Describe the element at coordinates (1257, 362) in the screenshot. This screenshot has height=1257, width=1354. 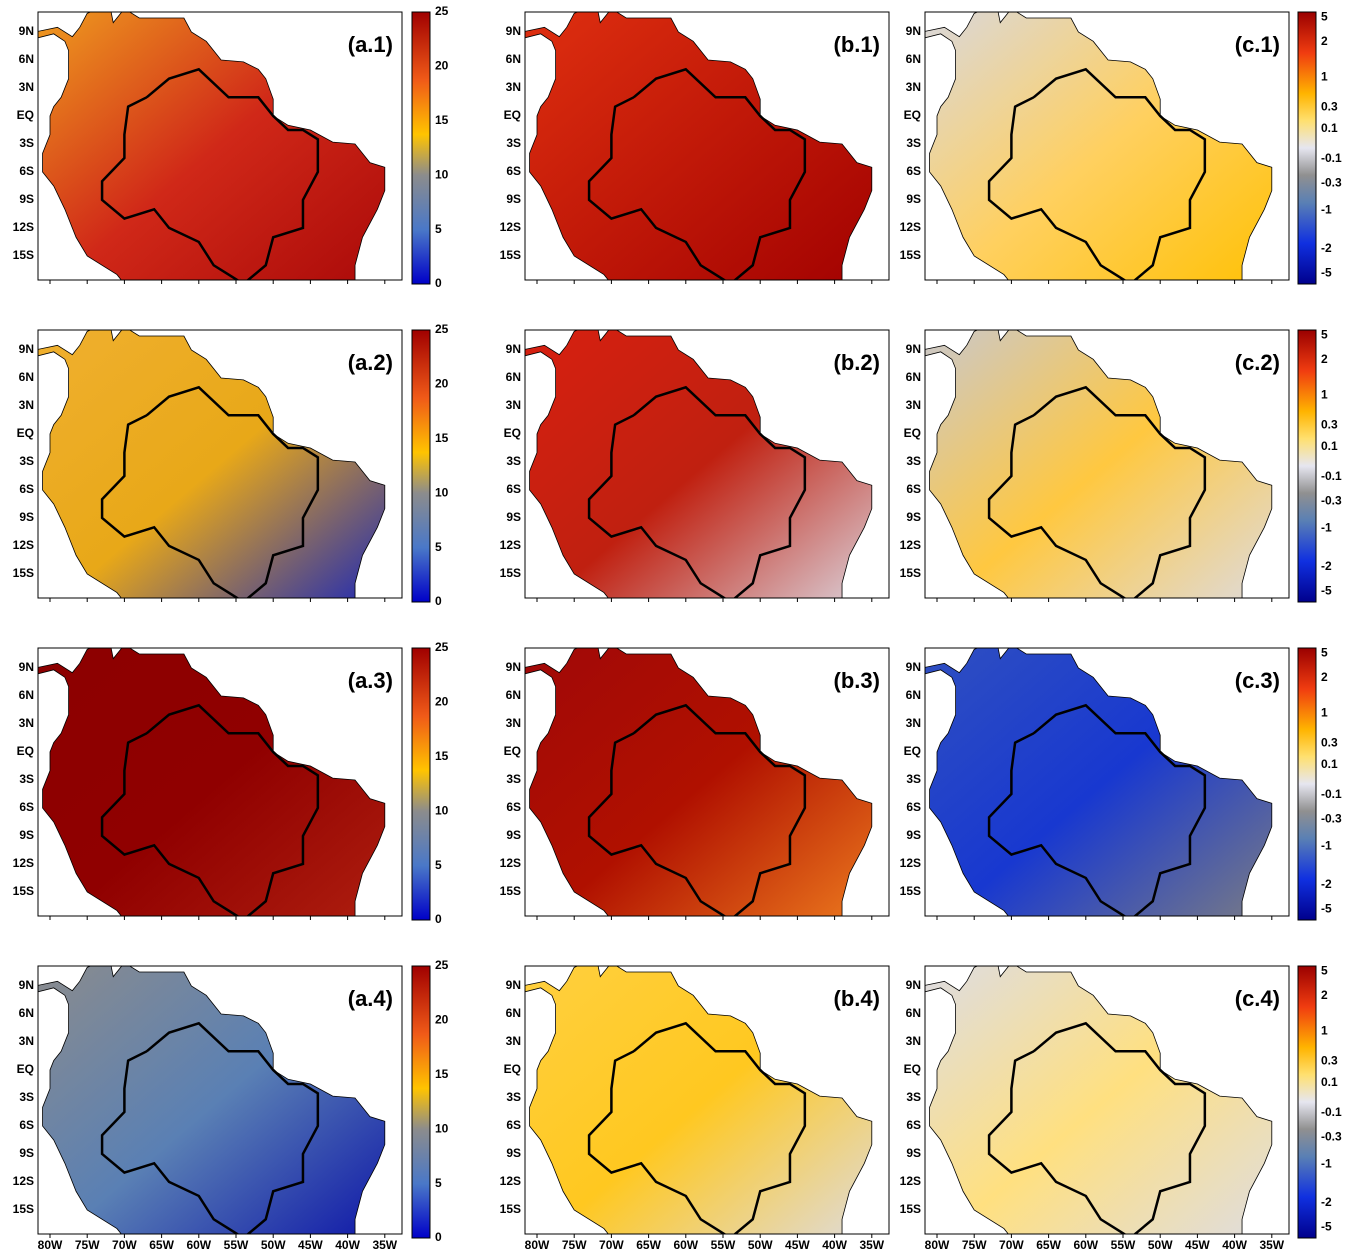
I see `panel-label: (c.2)` at that location.